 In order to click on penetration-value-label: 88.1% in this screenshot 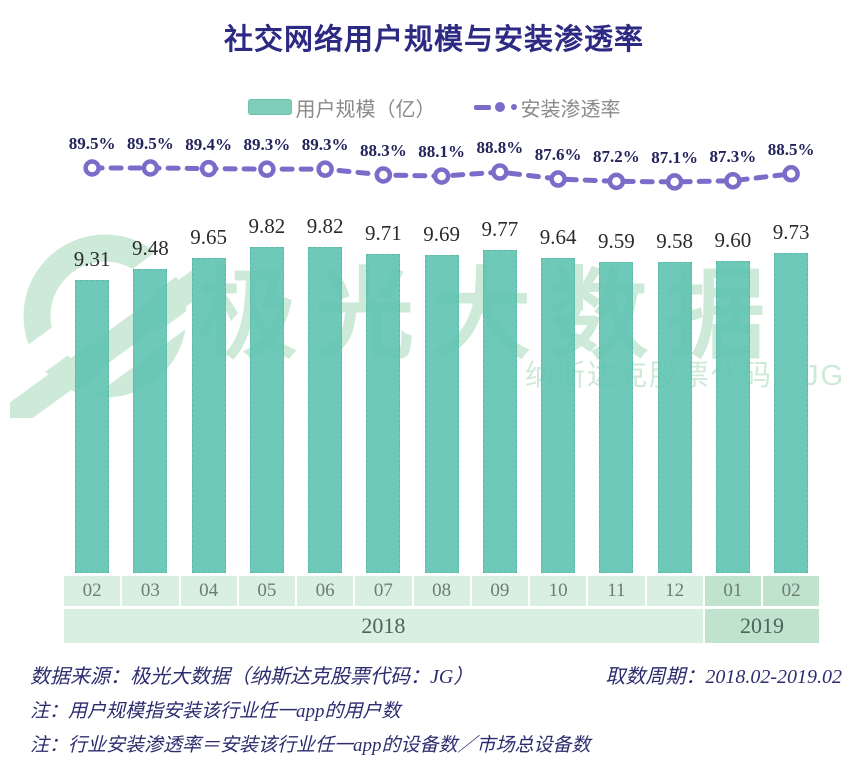, I will do `click(441, 152)`.